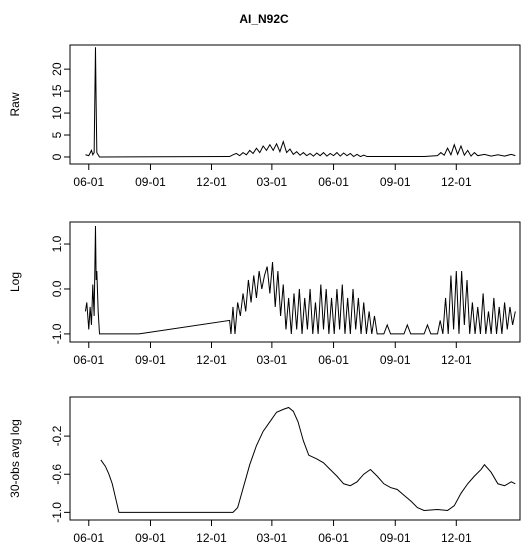  What do you see at coordinates (15, 458) in the screenshot?
I see `y-axis-label: 30-obs avg log` at bounding box center [15, 458].